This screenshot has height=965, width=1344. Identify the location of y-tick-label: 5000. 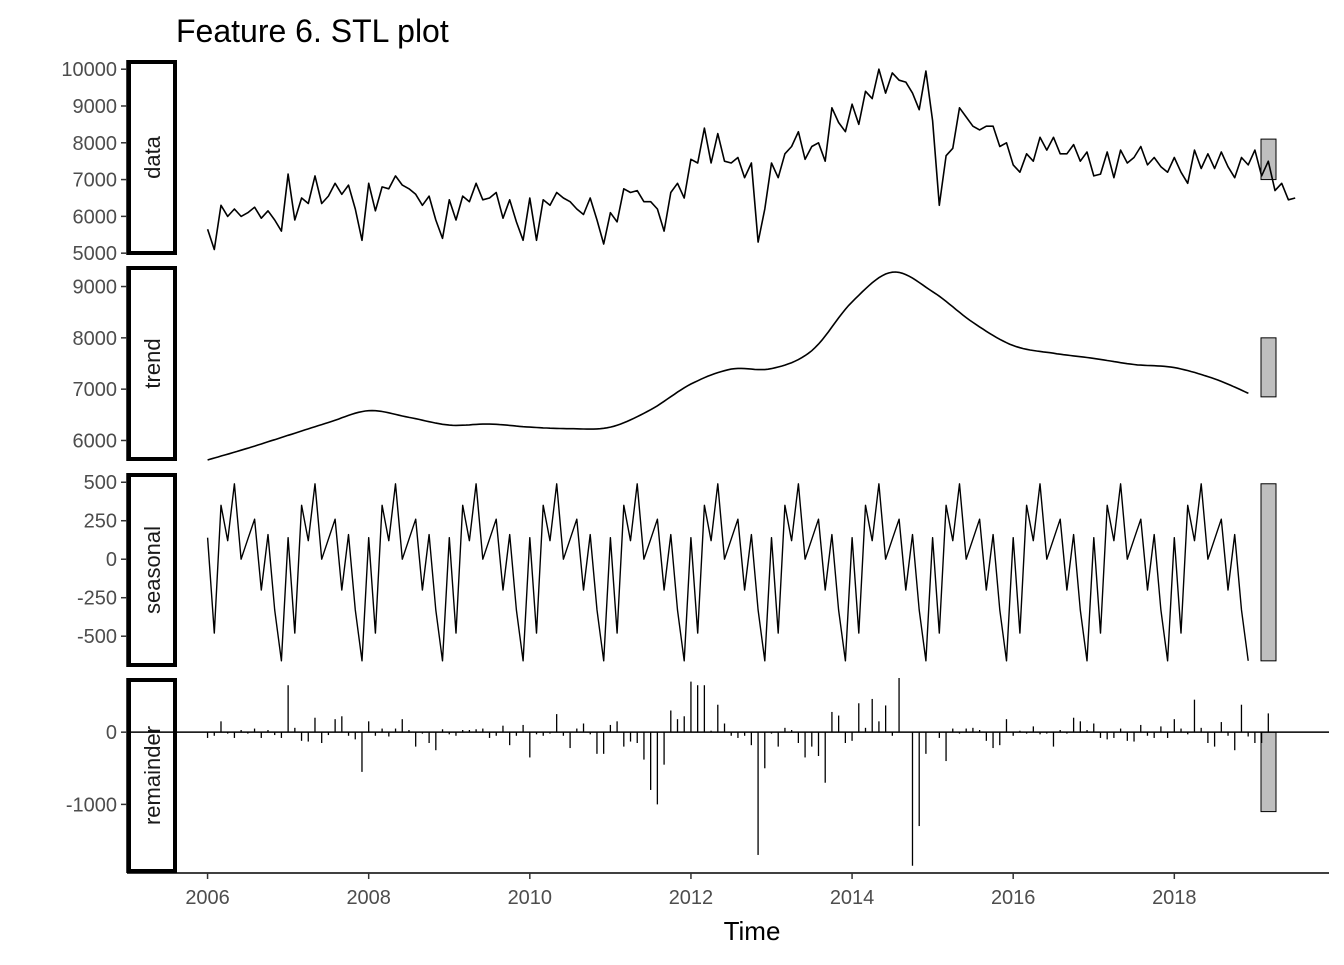
(95, 254).